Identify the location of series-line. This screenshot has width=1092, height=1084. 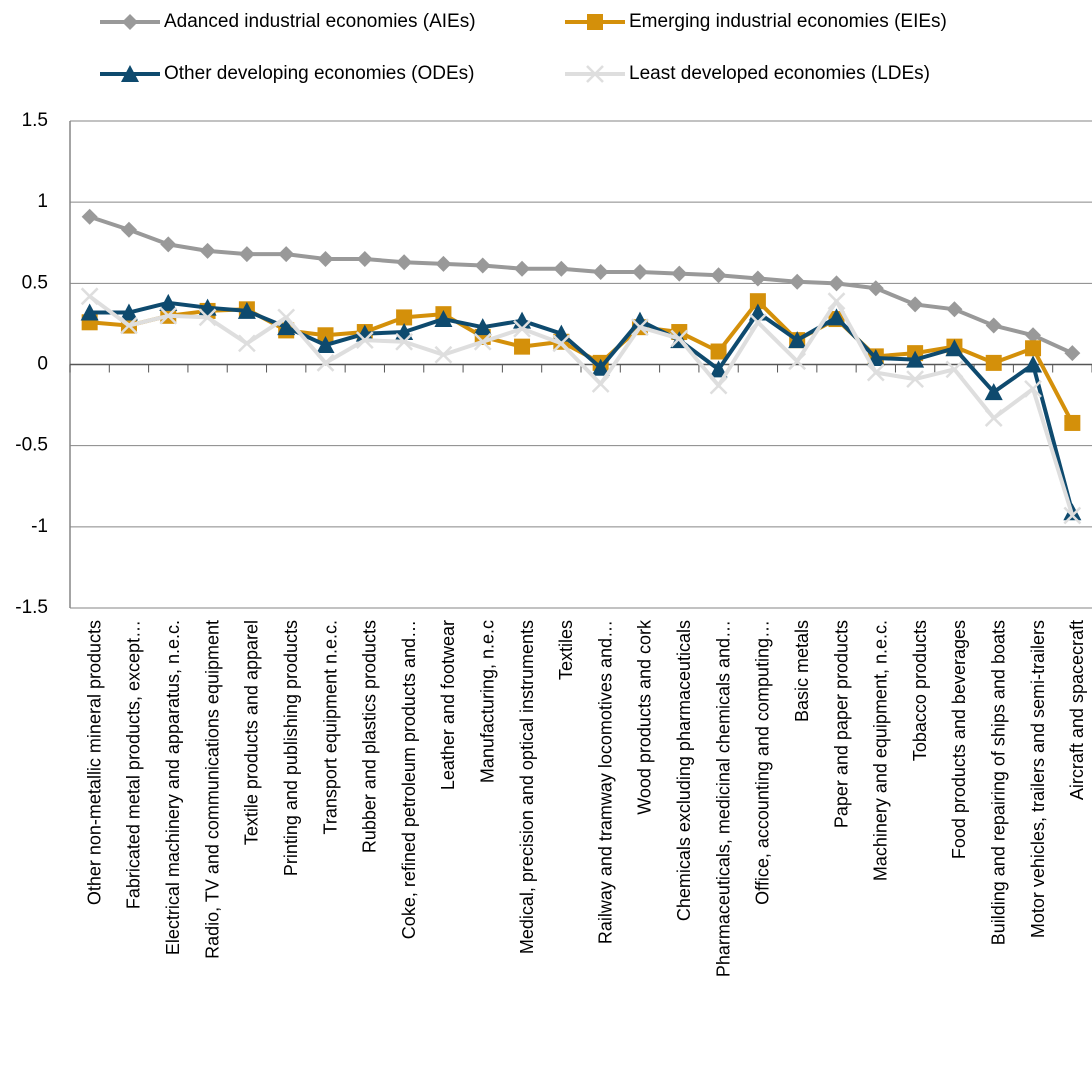
(581, 284).